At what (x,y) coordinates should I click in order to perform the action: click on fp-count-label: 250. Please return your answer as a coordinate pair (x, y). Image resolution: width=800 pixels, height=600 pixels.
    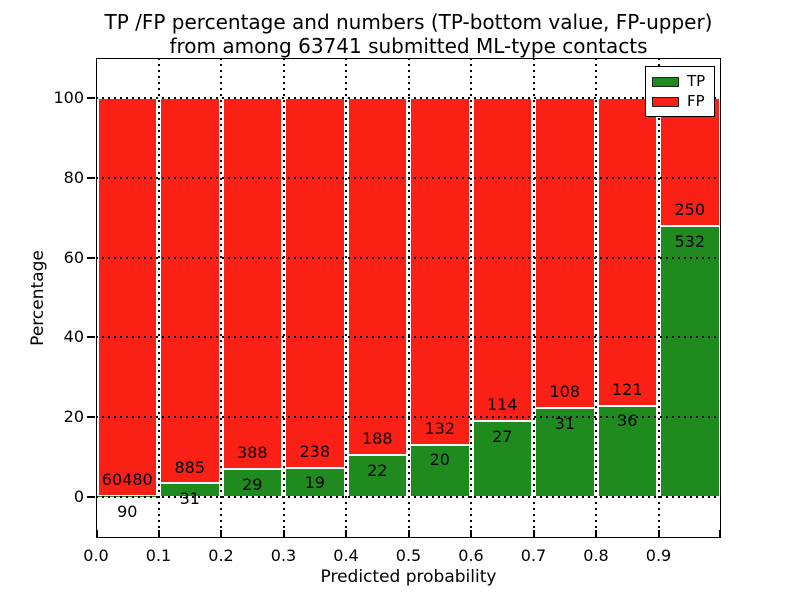
    Looking at the image, I should click on (690, 209).